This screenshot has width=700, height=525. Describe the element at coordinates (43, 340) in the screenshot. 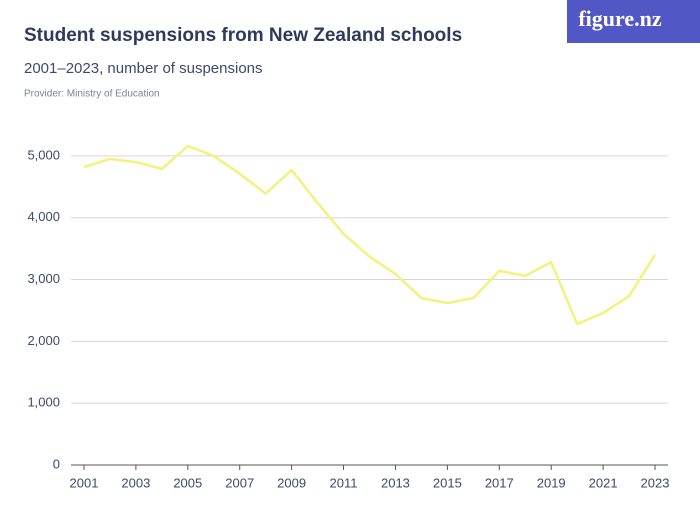

I see `y-tick-label: 2,000` at that location.